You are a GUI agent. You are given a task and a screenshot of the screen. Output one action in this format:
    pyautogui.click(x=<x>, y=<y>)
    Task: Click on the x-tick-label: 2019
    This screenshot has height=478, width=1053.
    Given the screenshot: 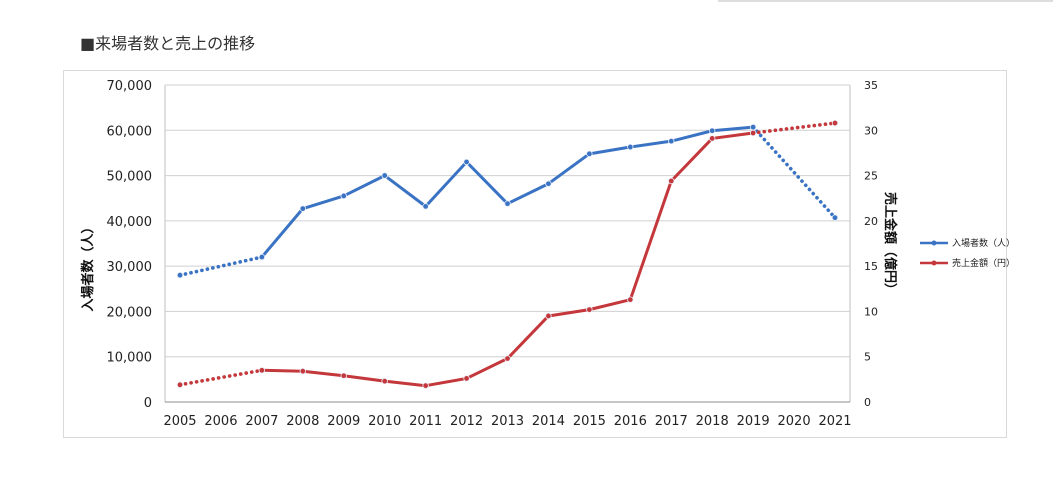 What is the action you would take?
    pyautogui.click(x=753, y=421)
    